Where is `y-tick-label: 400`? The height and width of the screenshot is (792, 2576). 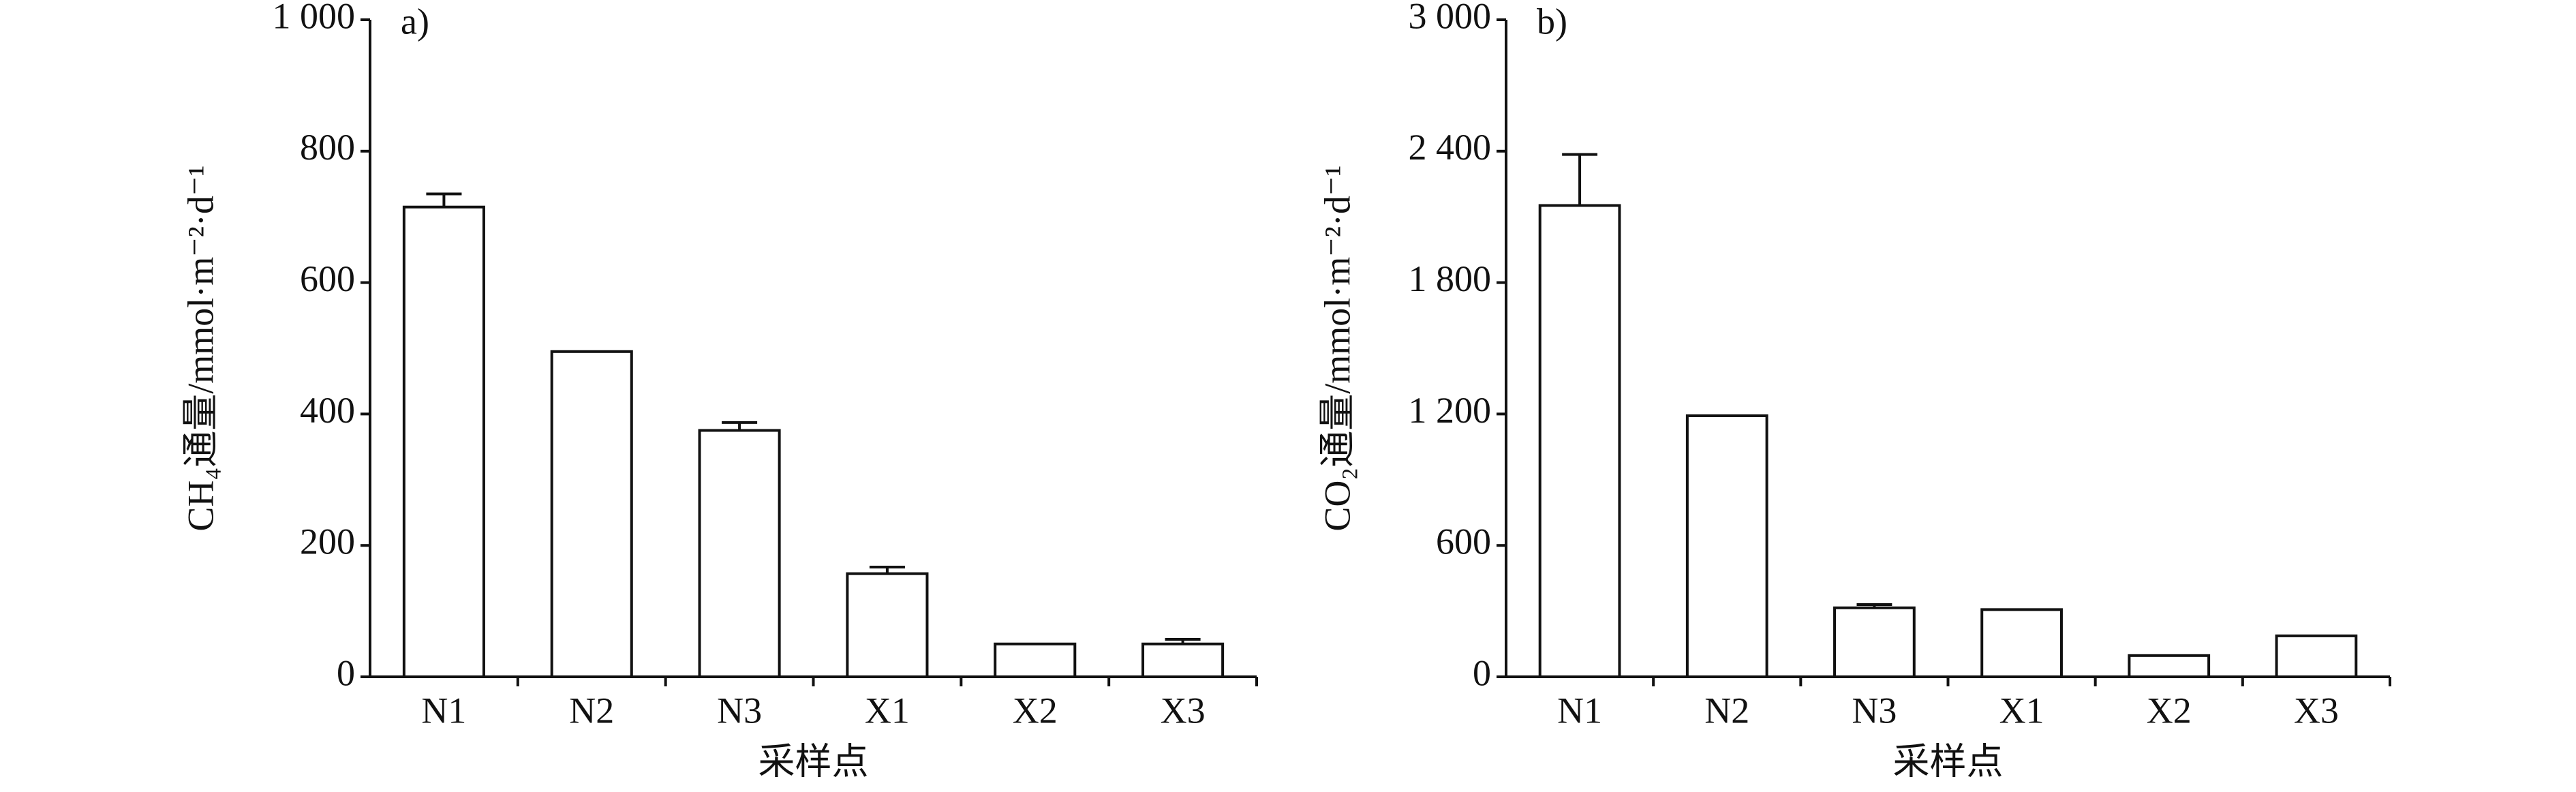 y-tick-label: 400 is located at coordinates (327, 410).